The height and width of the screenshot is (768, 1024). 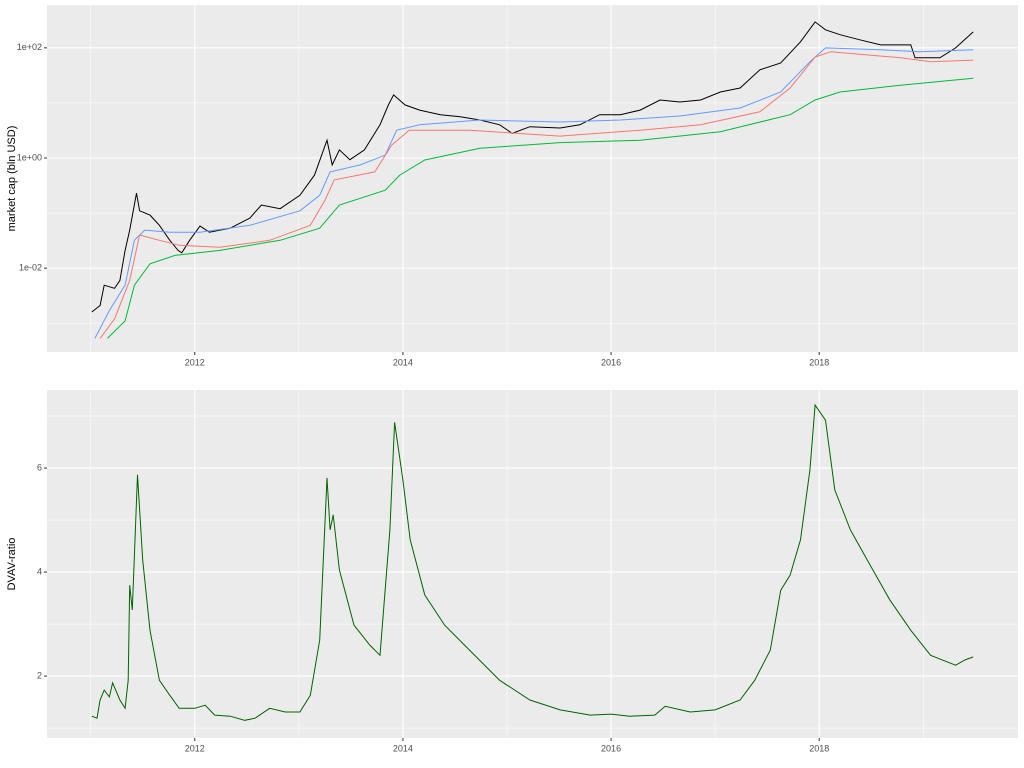 I want to click on y-axis-title: DVAV-ratio, so click(x=12, y=564).